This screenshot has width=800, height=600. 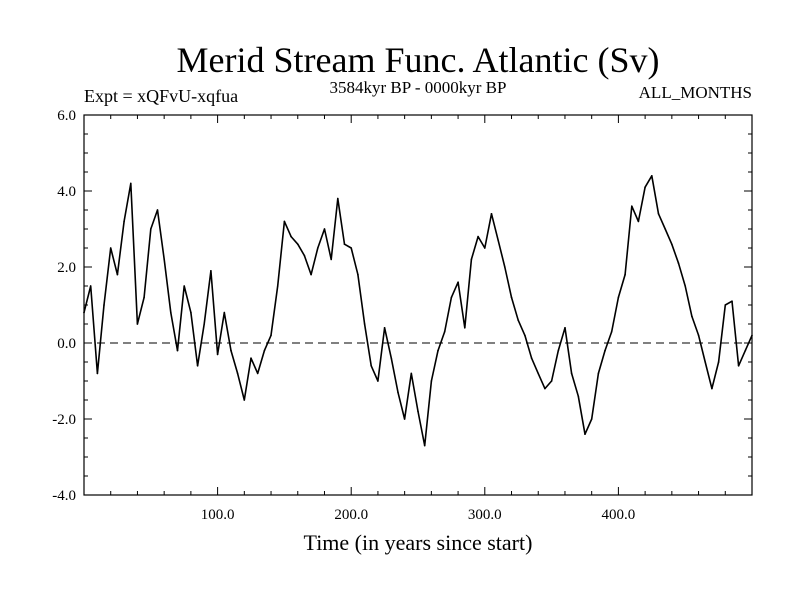 What do you see at coordinates (66, 116) in the screenshot?
I see `y-tick-label: 6.0` at bounding box center [66, 116].